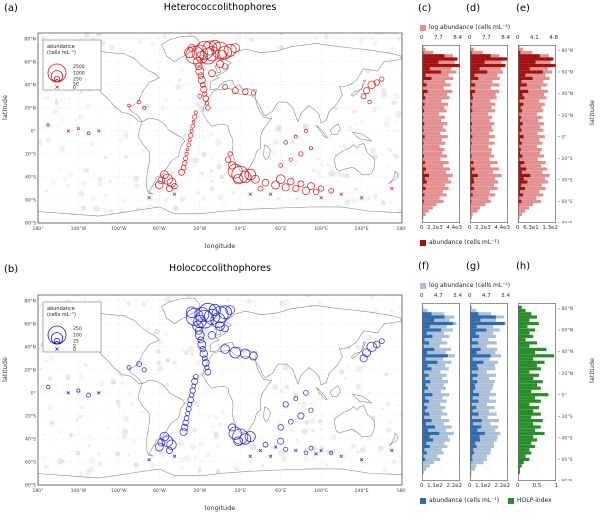 This screenshot has width=600, height=521. What do you see at coordinates (486, 38) in the screenshot?
I see `tick-label: 7.7` at bounding box center [486, 38].